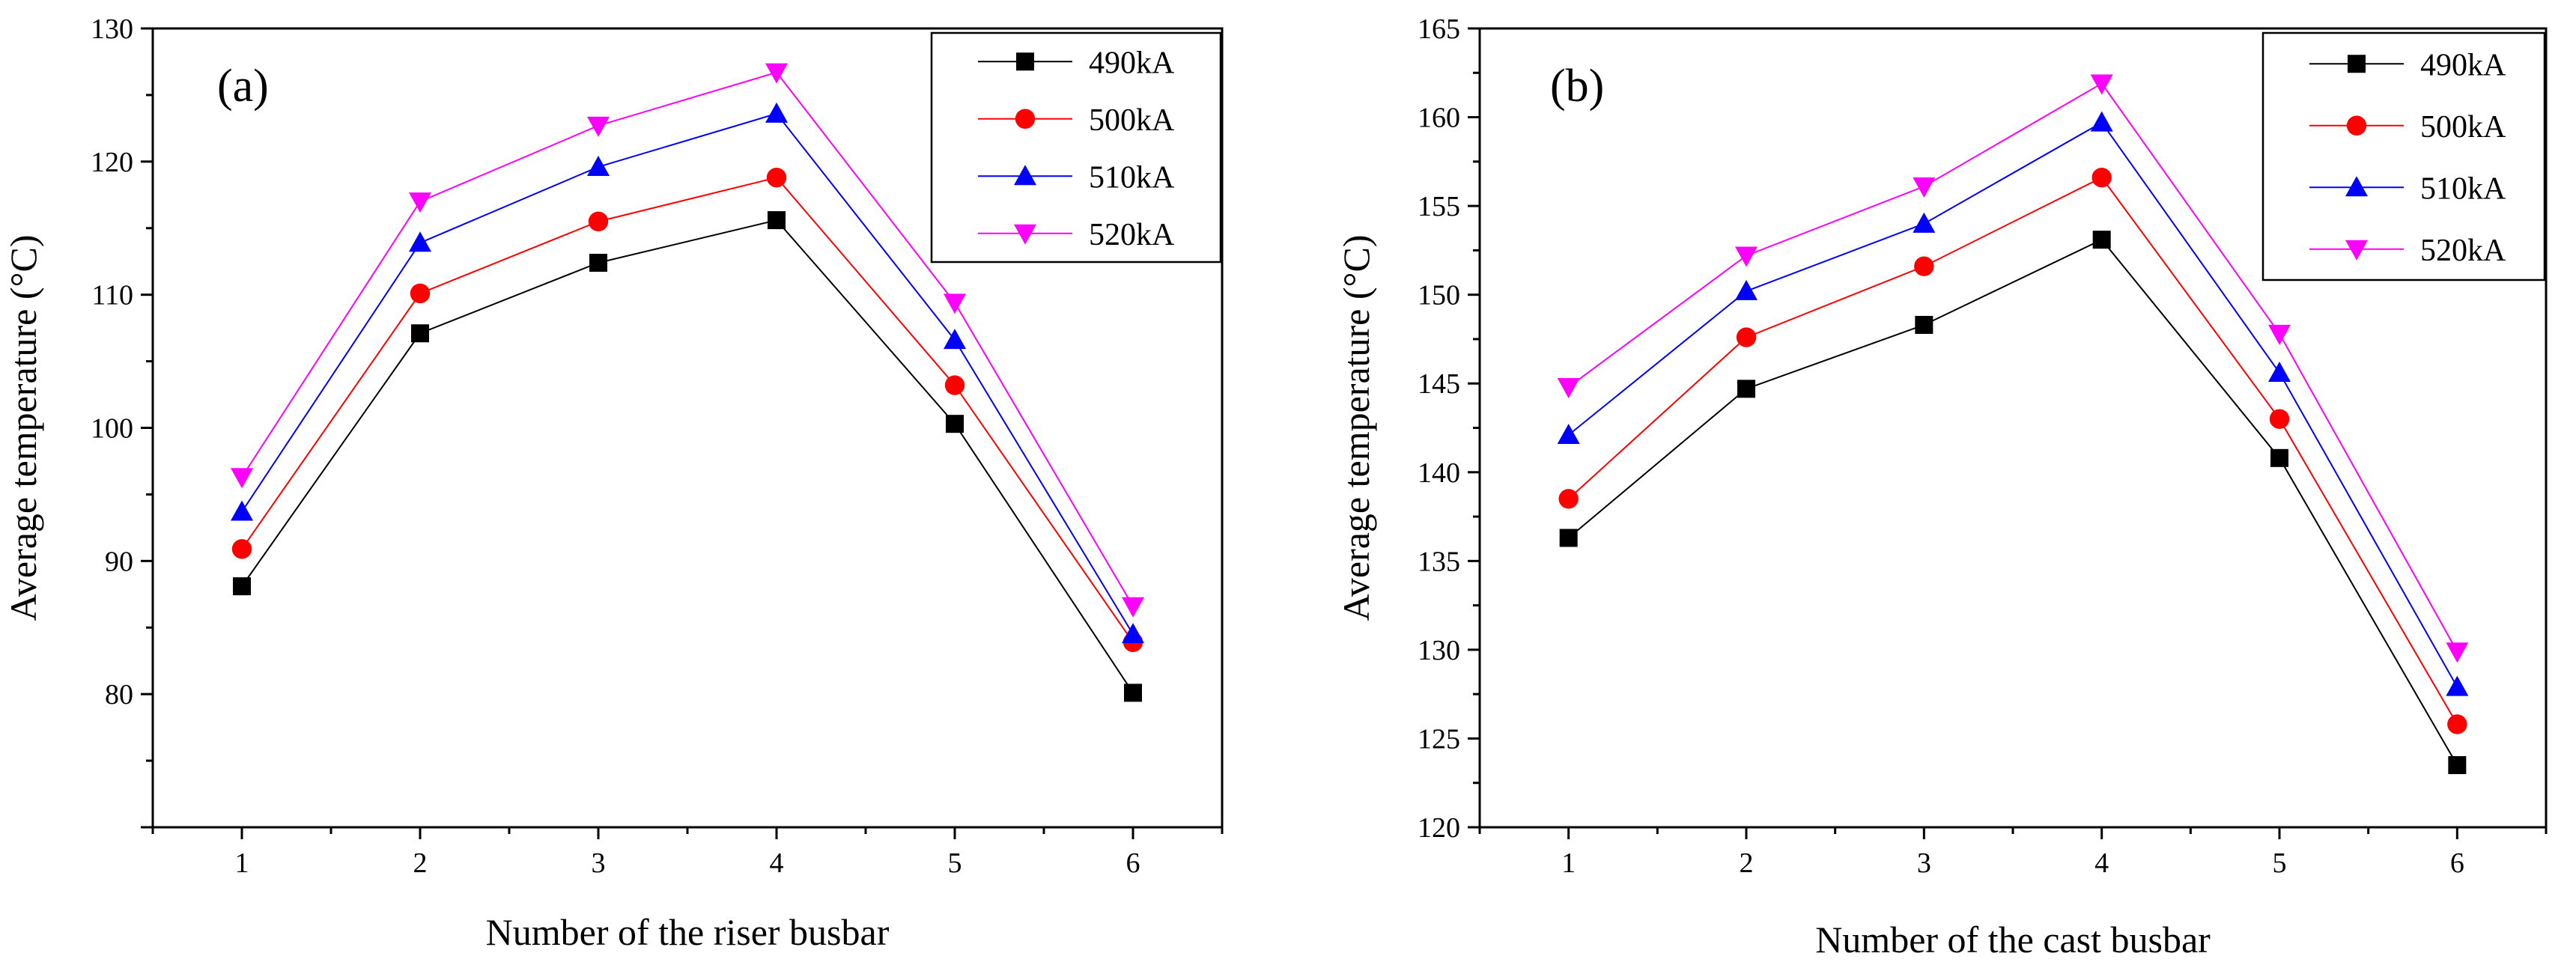 This screenshot has width=2576, height=971. I want to click on legend-box, so click(2403, 156).